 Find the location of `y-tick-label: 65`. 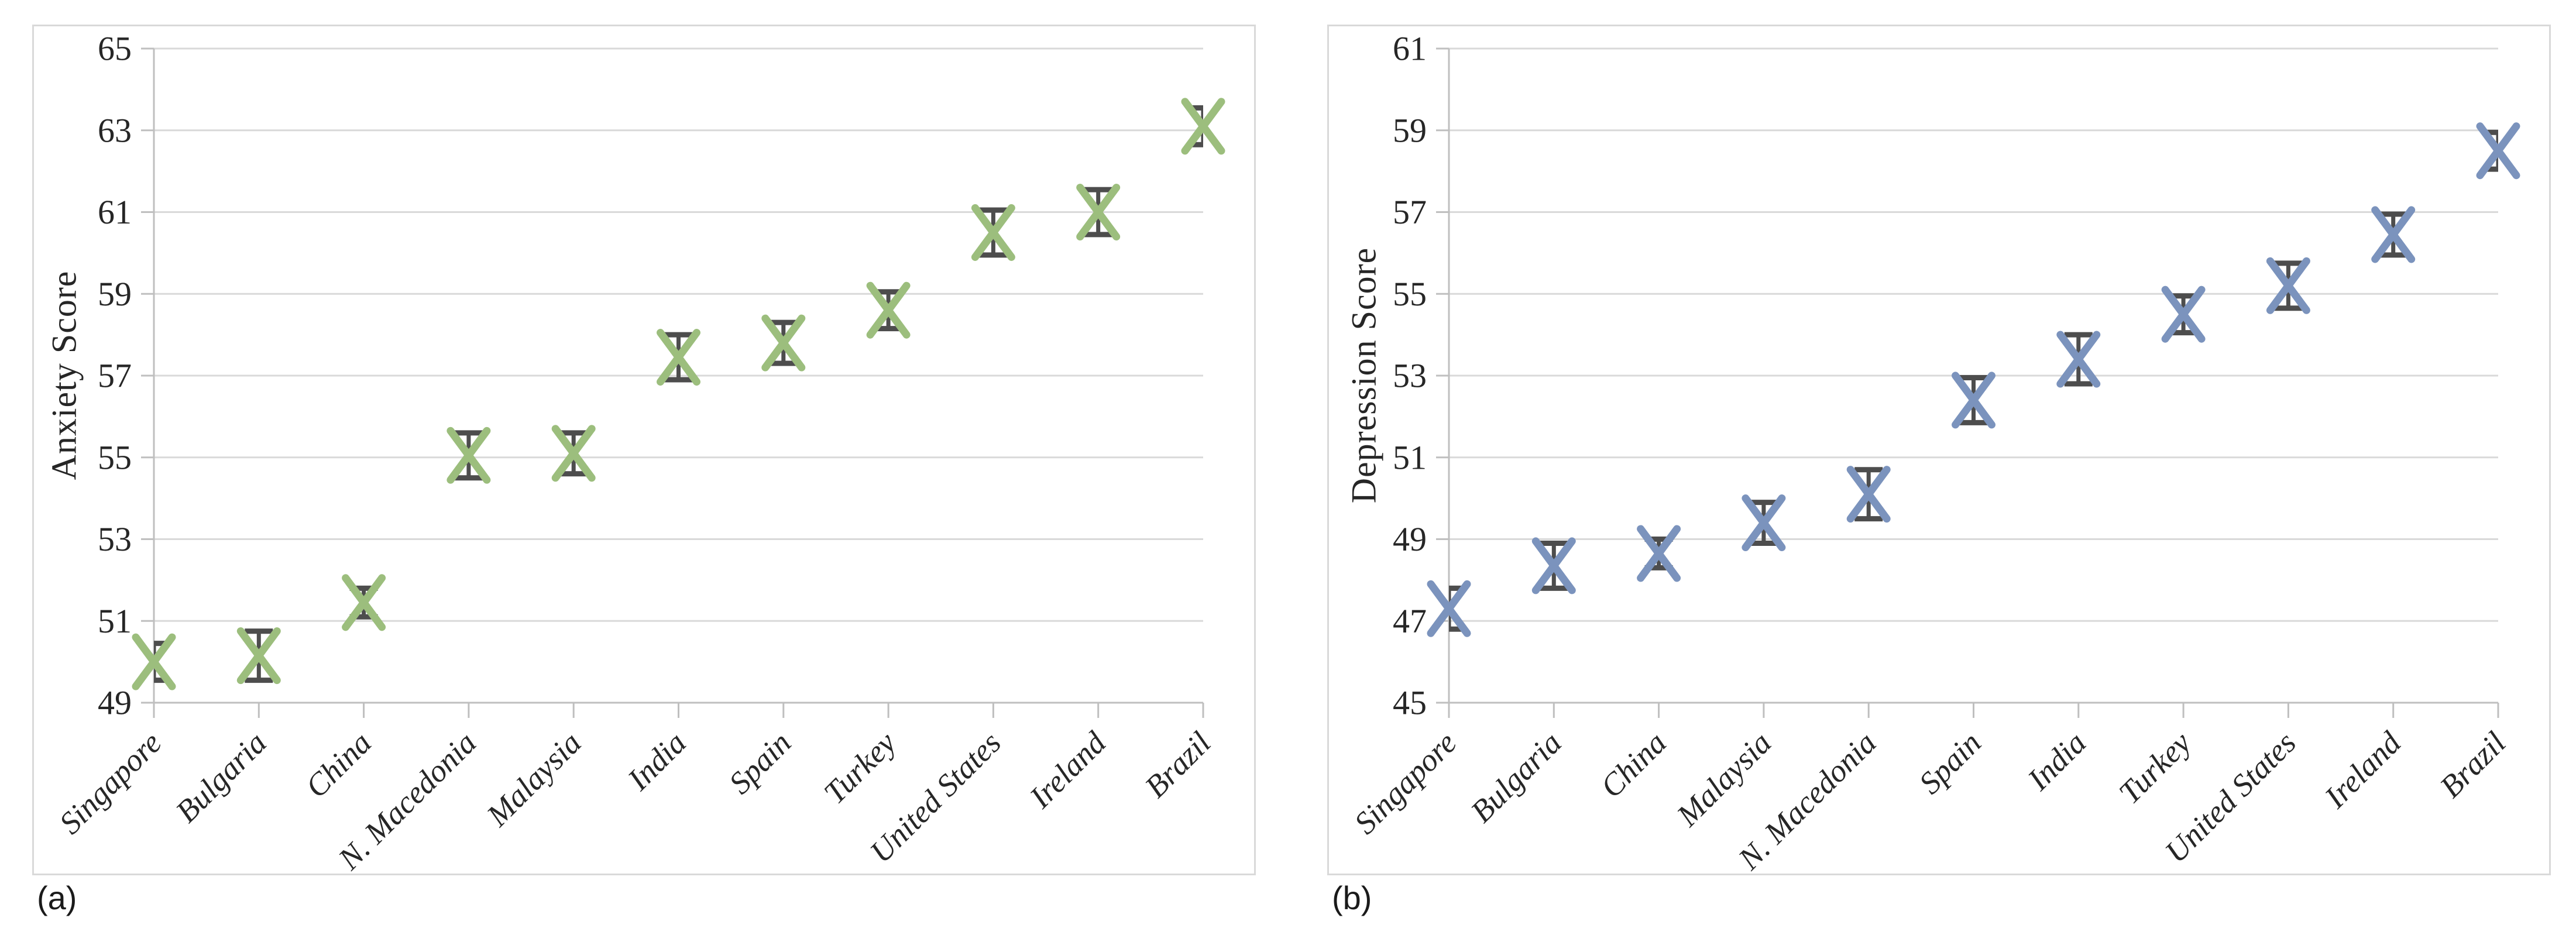

y-tick-label: 65 is located at coordinates (115, 49).